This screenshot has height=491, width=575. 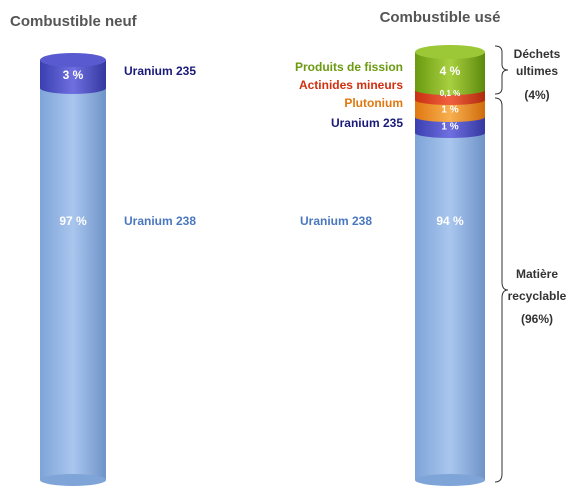 What do you see at coordinates (450, 71) in the screenshot?
I see `percent: 4 %` at bounding box center [450, 71].